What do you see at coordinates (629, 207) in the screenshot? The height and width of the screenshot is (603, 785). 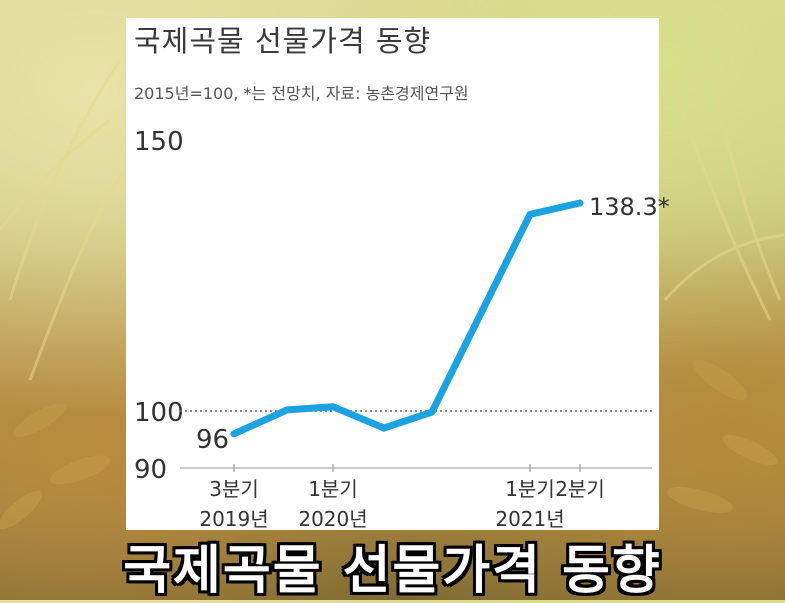 I see `data-label-last: 138.3*` at bounding box center [629, 207].